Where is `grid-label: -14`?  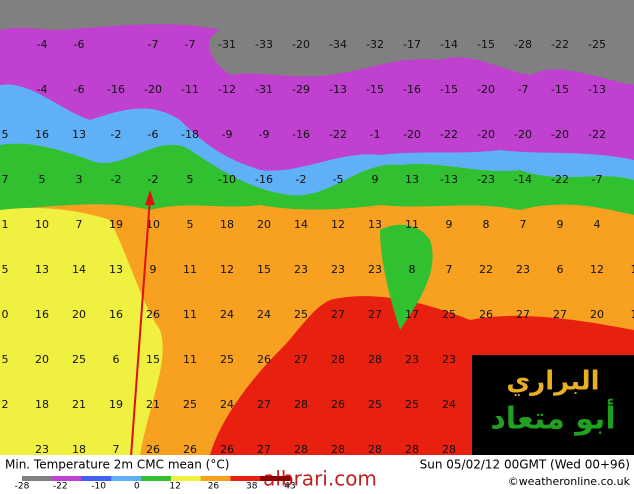
grid-label: -14 is located at coordinates (523, 179).